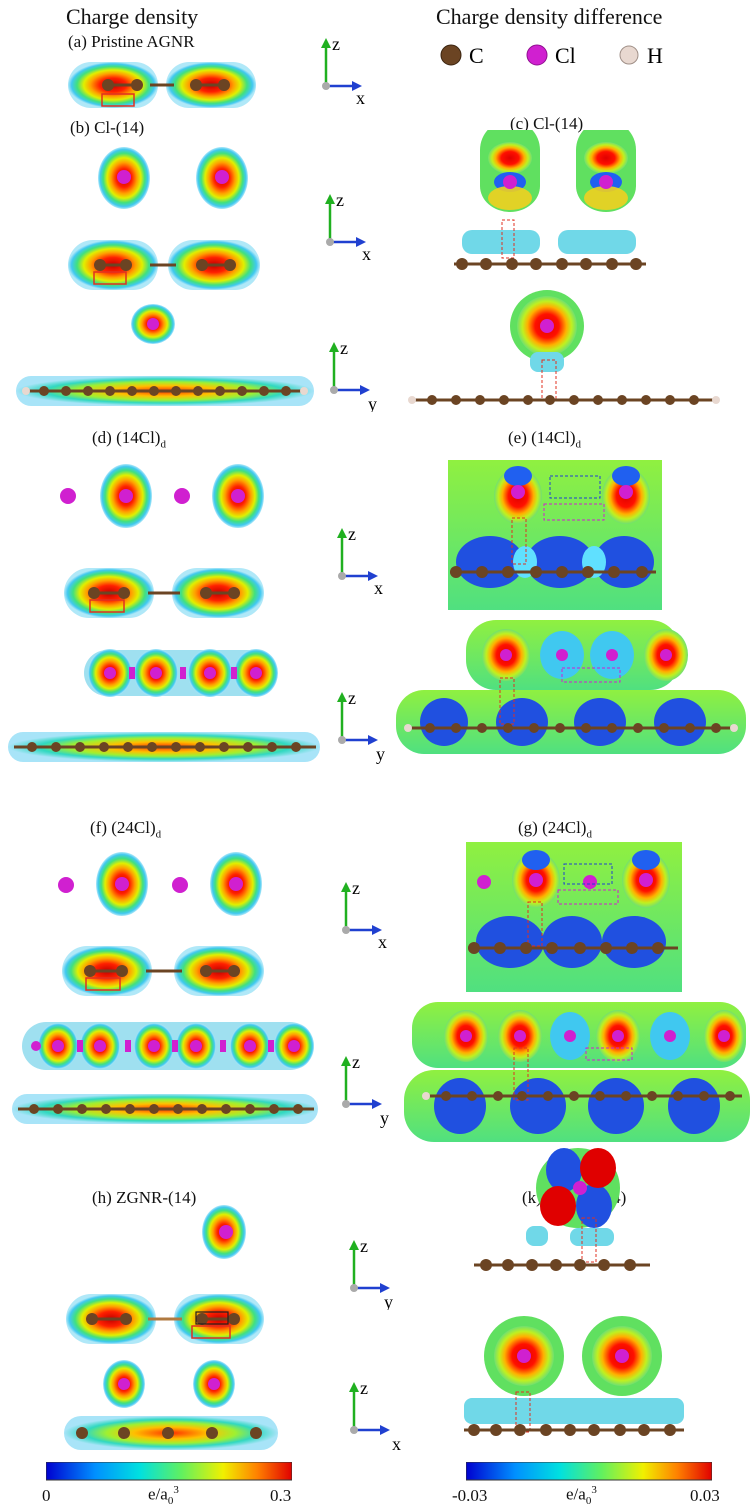 Image resolution: width=751 pixels, height=1510 pixels. What do you see at coordinates (705, 1495) in the screenshot?
I see `colorbar-right-max: 0.03` at bounding box center [705, 1495].